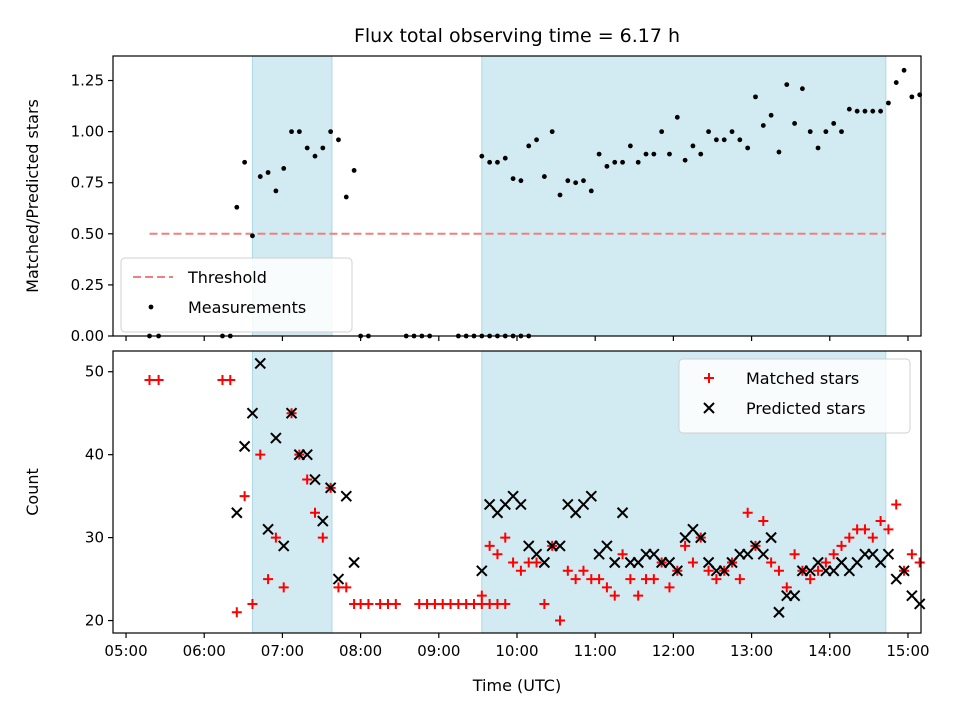 The image size is (960, 720). What do you see at coordinates (673, 651) in the screenshot?
I see `x-tick-label: 12:00` at bounding box center [673, 651].